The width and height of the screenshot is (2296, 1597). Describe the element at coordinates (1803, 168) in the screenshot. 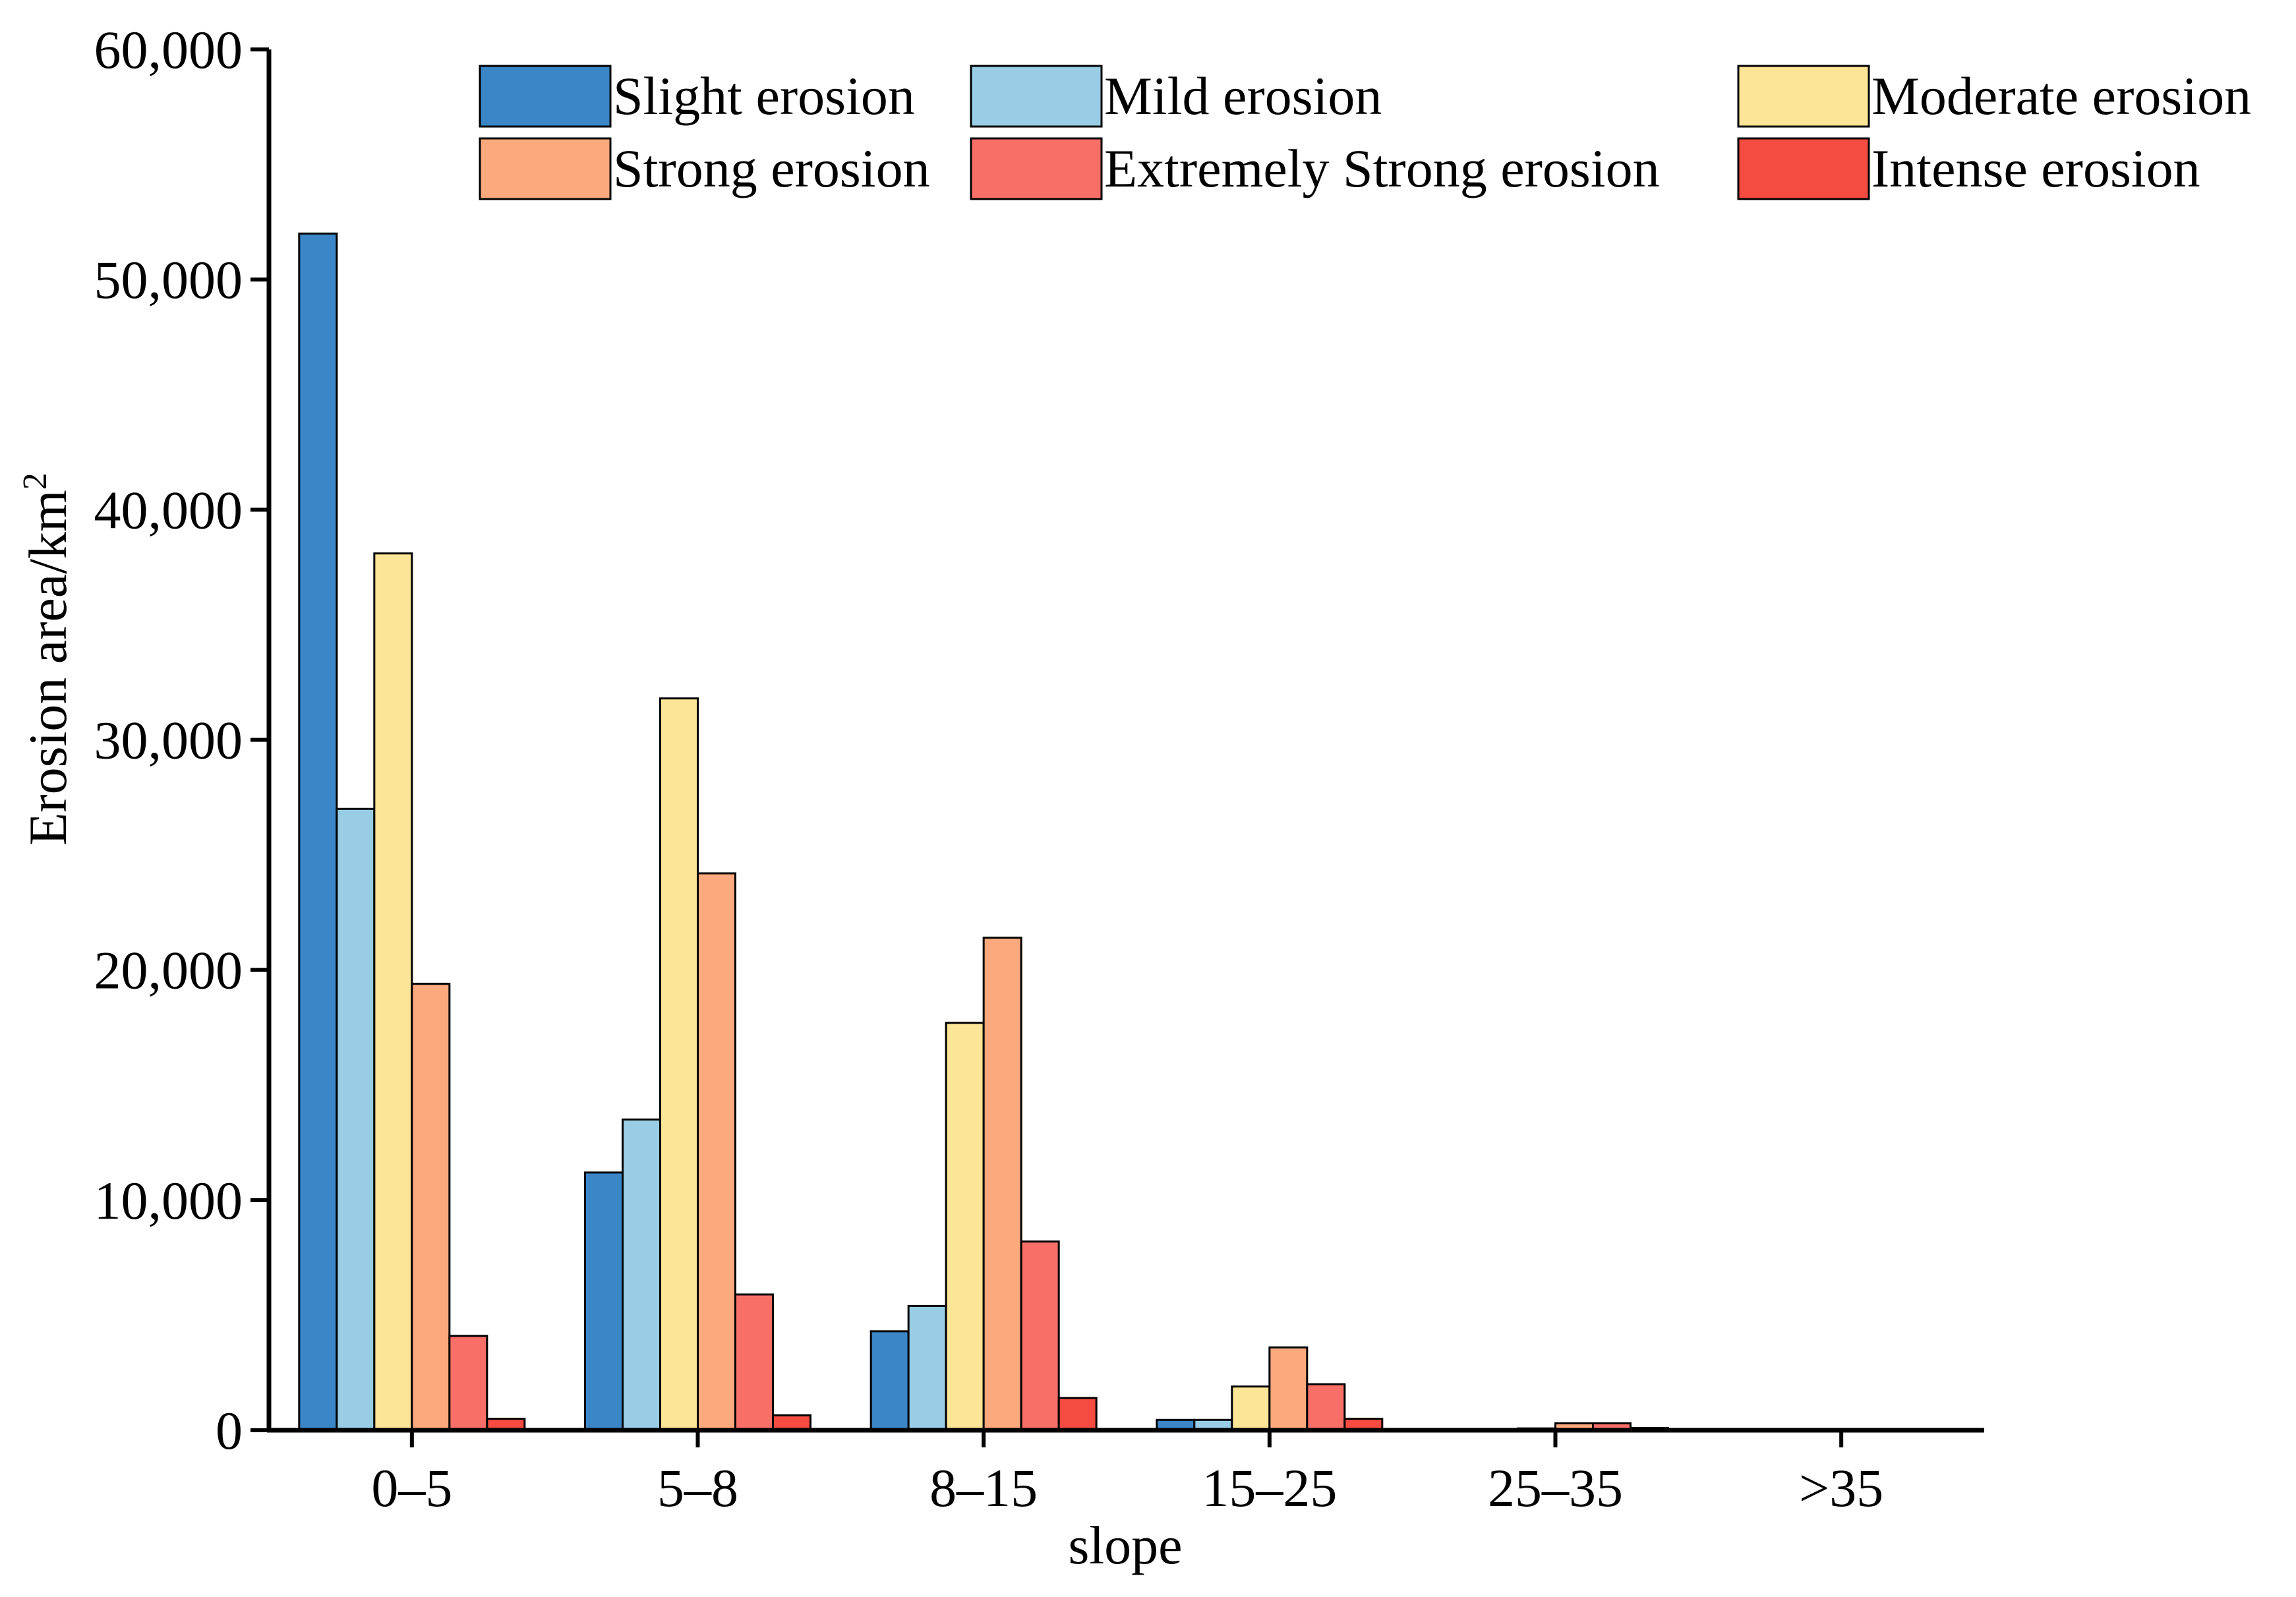

I see `legend-swatch-intense-erosion` at that location.